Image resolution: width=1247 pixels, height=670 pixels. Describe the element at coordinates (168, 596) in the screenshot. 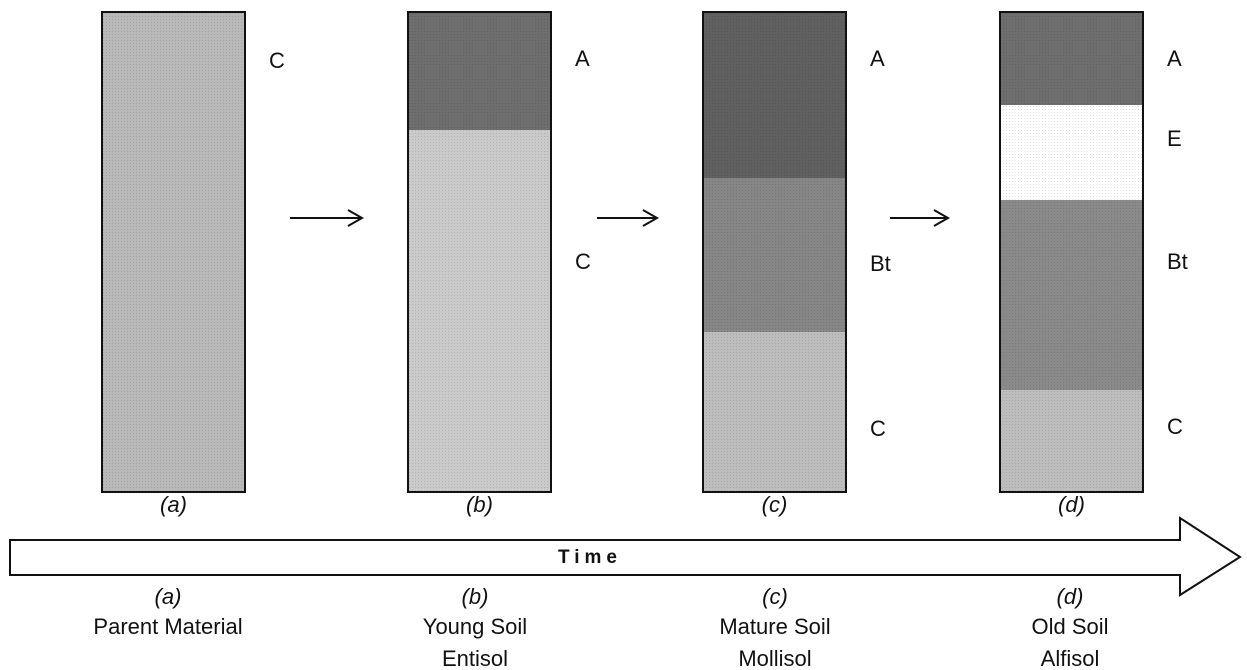

I see `caption-letter: (a)` at that location.